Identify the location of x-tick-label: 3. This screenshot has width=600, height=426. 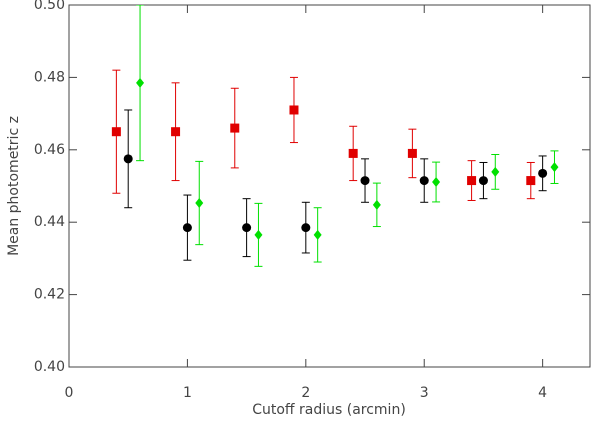
(424, 393).